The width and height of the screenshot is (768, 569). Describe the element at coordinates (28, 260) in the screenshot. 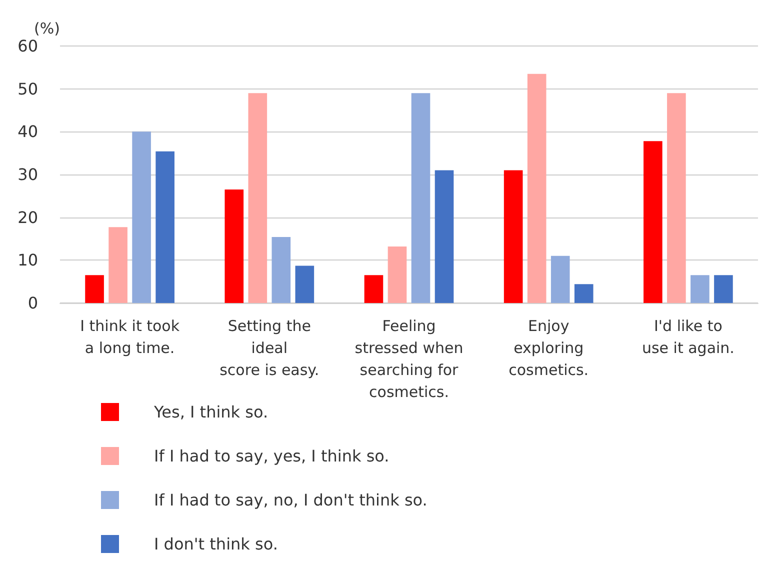

I see `y-tick-label: 10` at that location.